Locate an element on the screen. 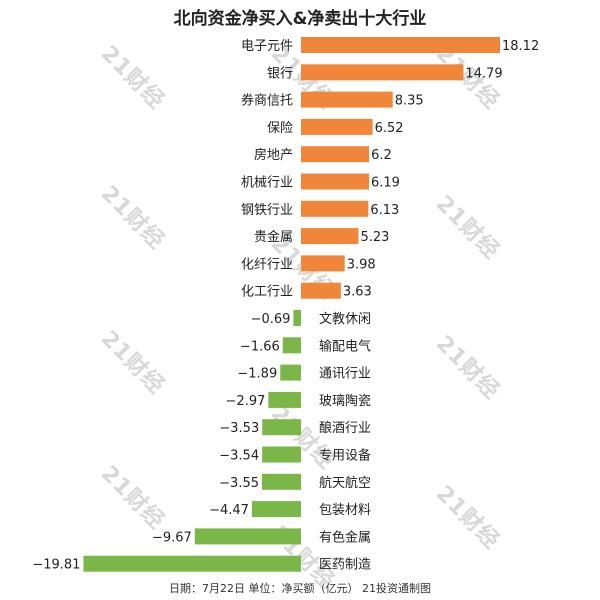 This screenshot has width=600, height=600. value-label: 6.13 is located at coordinates (384, 210).